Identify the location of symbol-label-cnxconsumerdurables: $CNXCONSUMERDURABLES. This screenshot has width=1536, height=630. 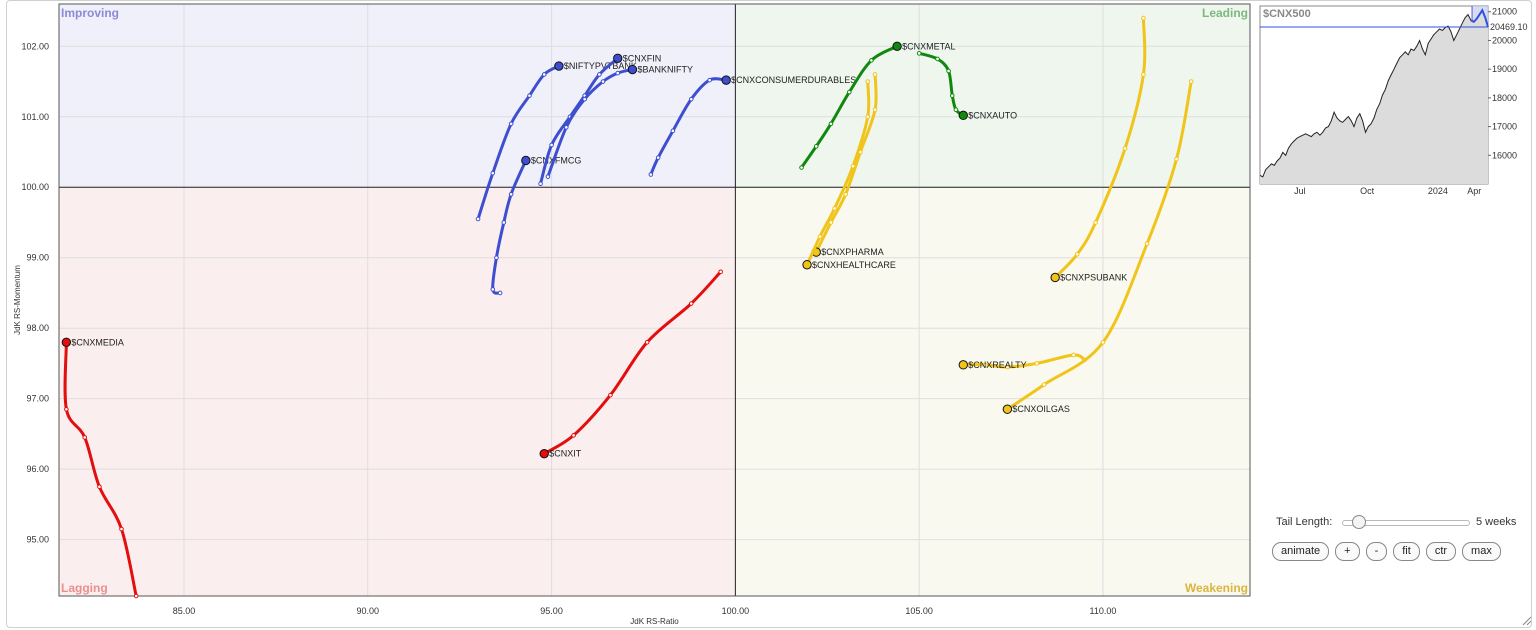
(793, 80).